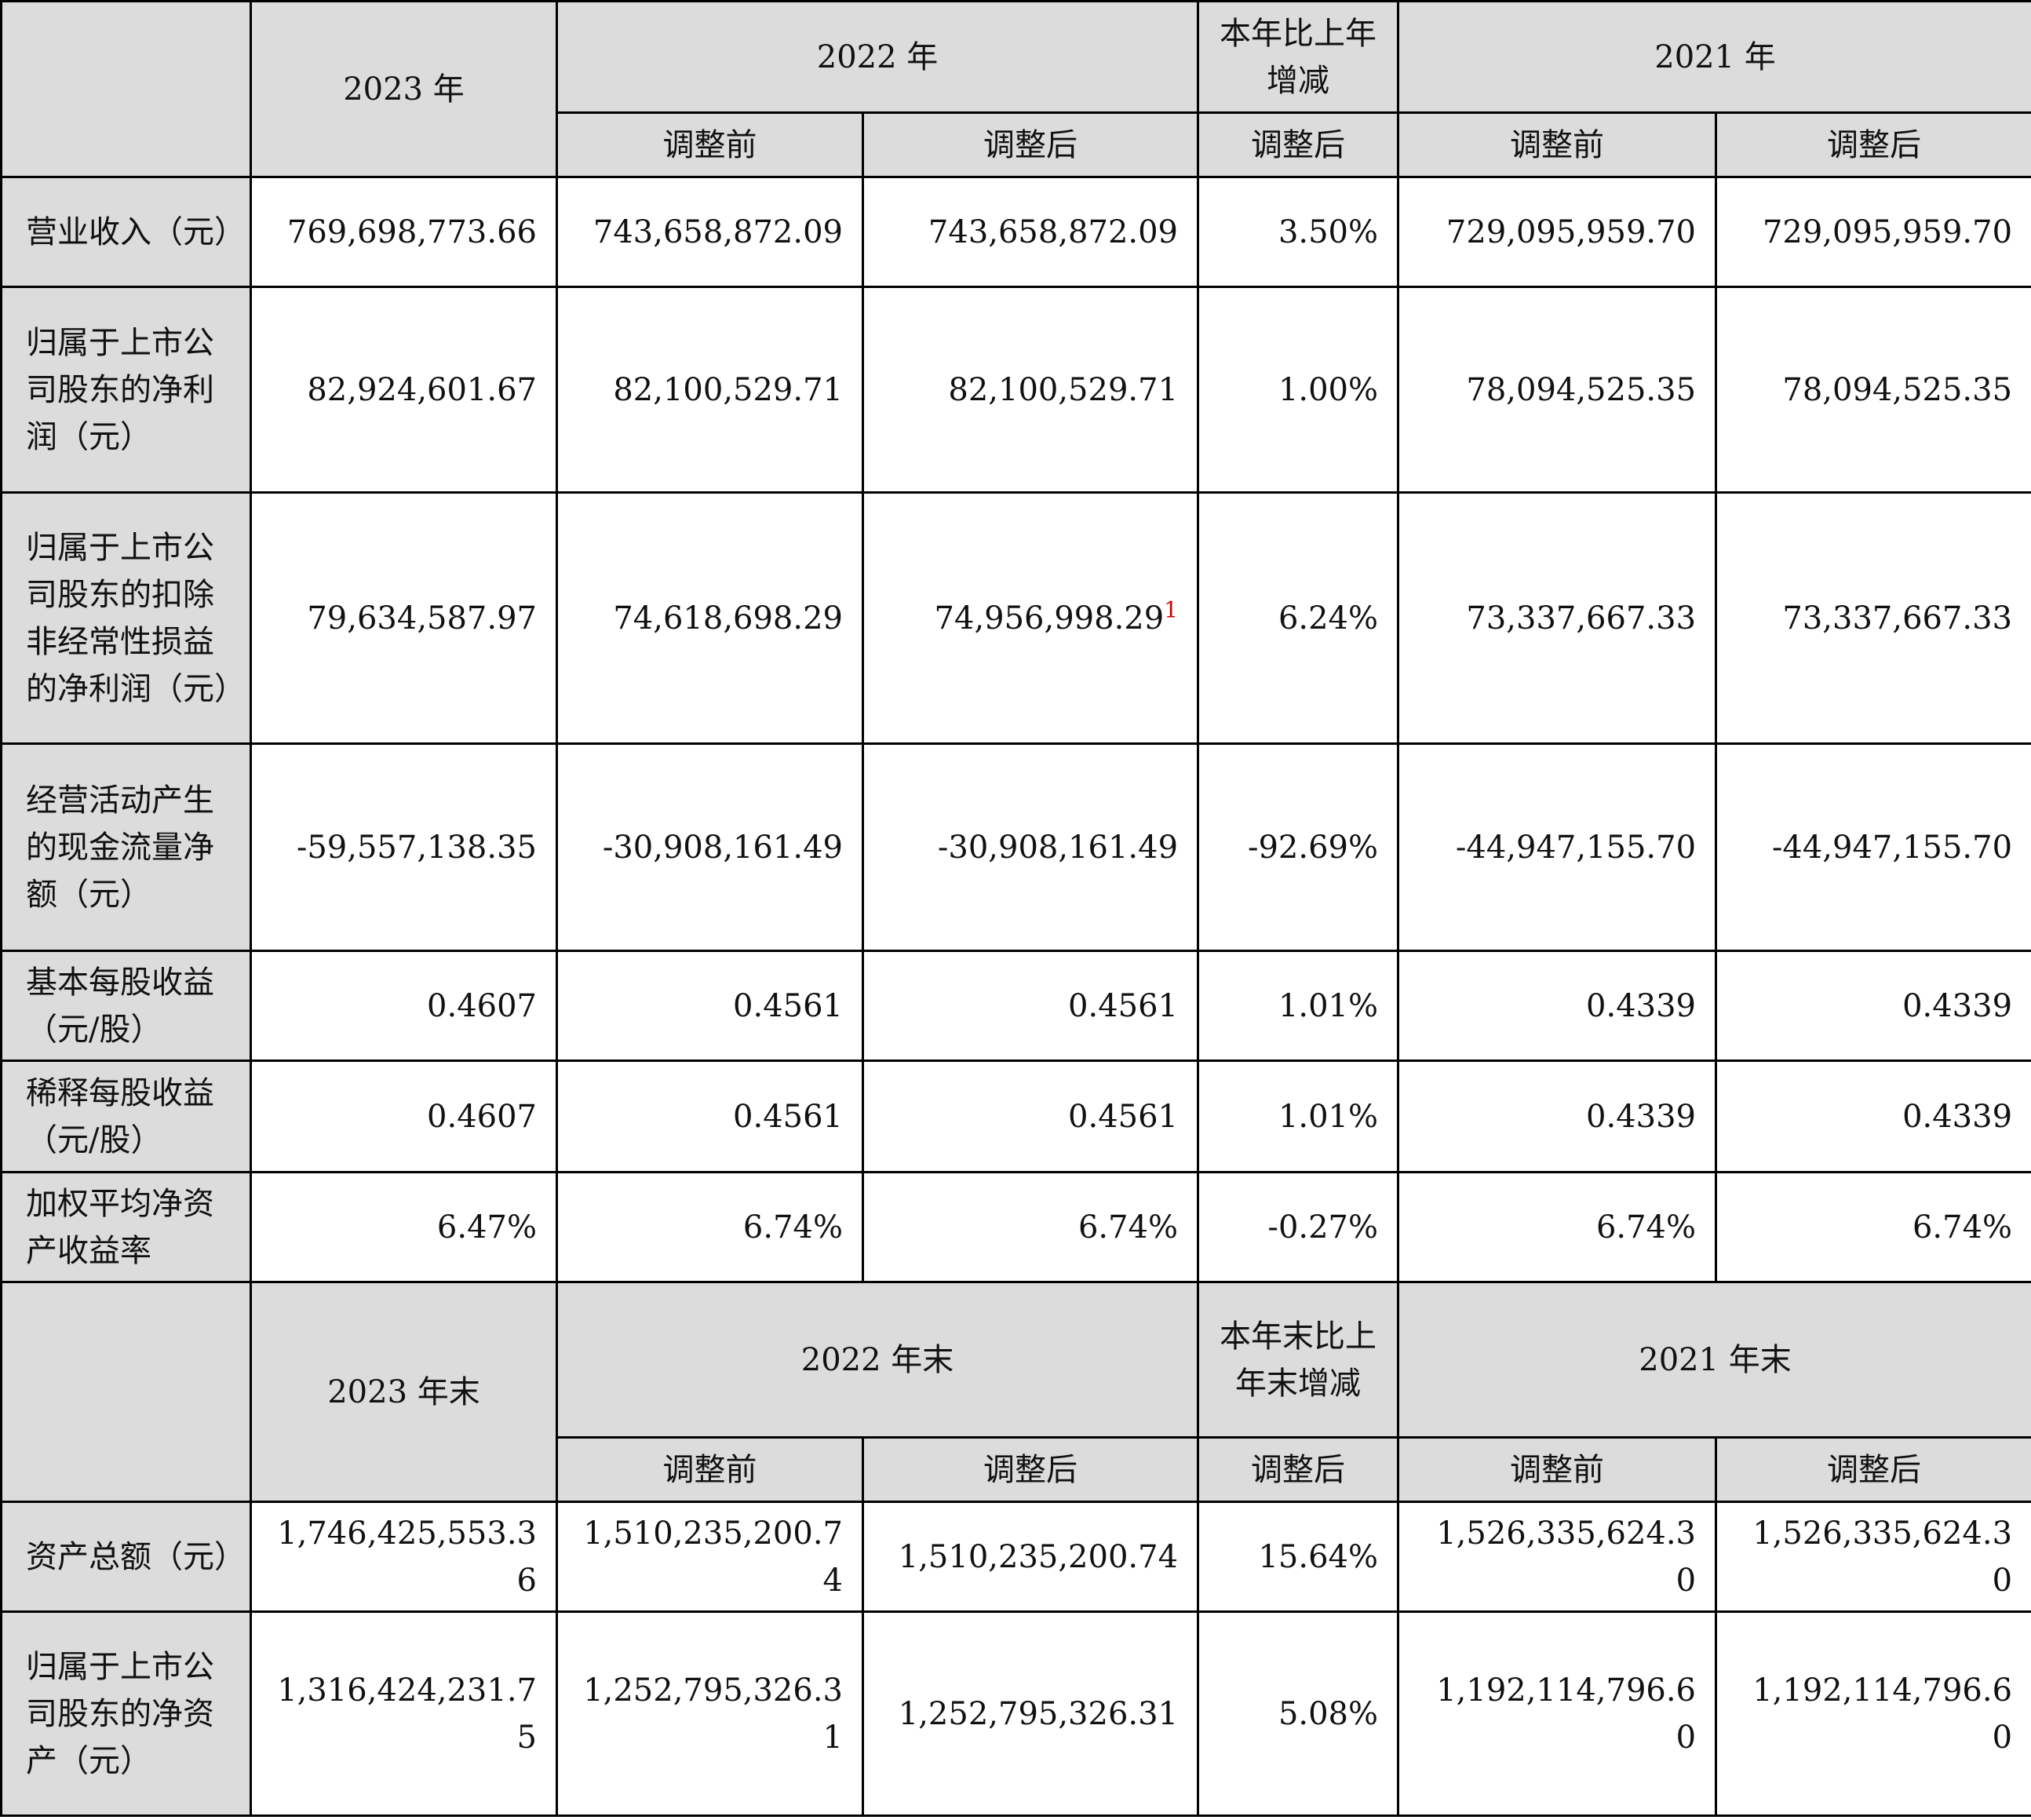 This screenshot has width=2031, height=1820. Describe the element at coordinates (404, 390) in the screenshot. I see `cell-2023: 82,924,601.67` at that location.